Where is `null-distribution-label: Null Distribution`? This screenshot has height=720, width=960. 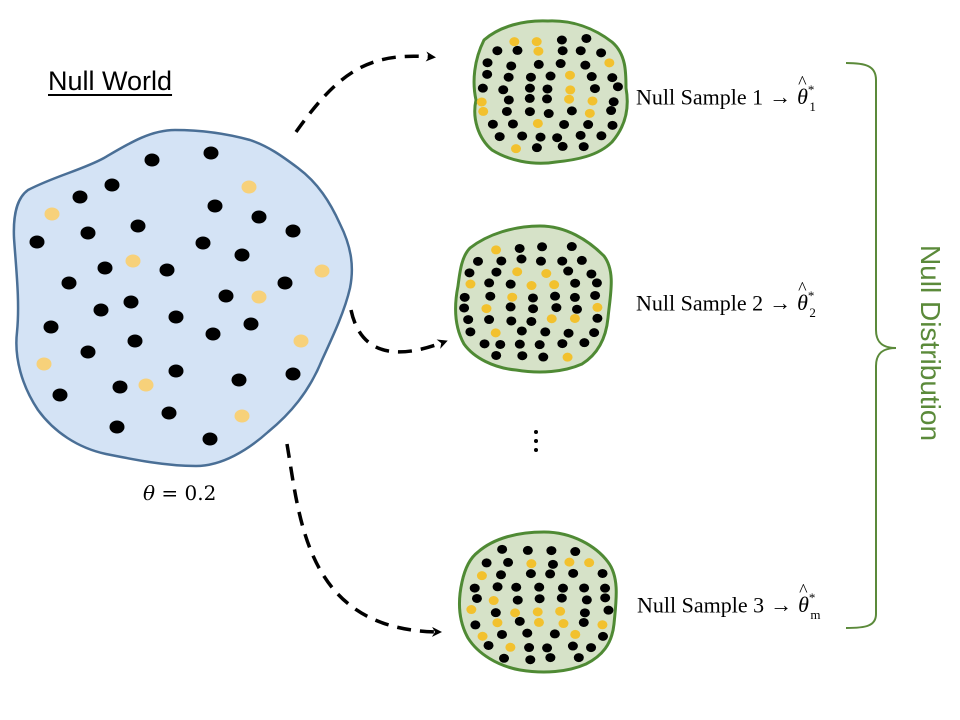
null-distribution-label: Null Distribution is located at coordinates (930, 343).